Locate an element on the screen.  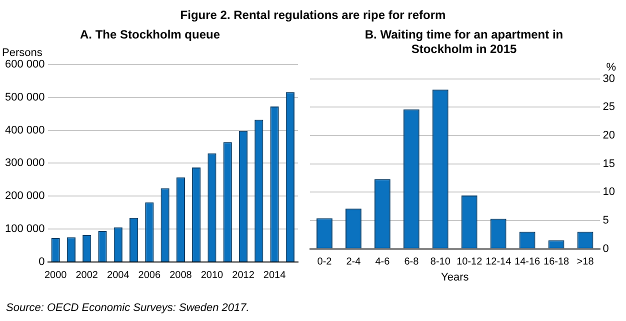
x-tick-label: 4-6 is located at coordinates (382, 262).